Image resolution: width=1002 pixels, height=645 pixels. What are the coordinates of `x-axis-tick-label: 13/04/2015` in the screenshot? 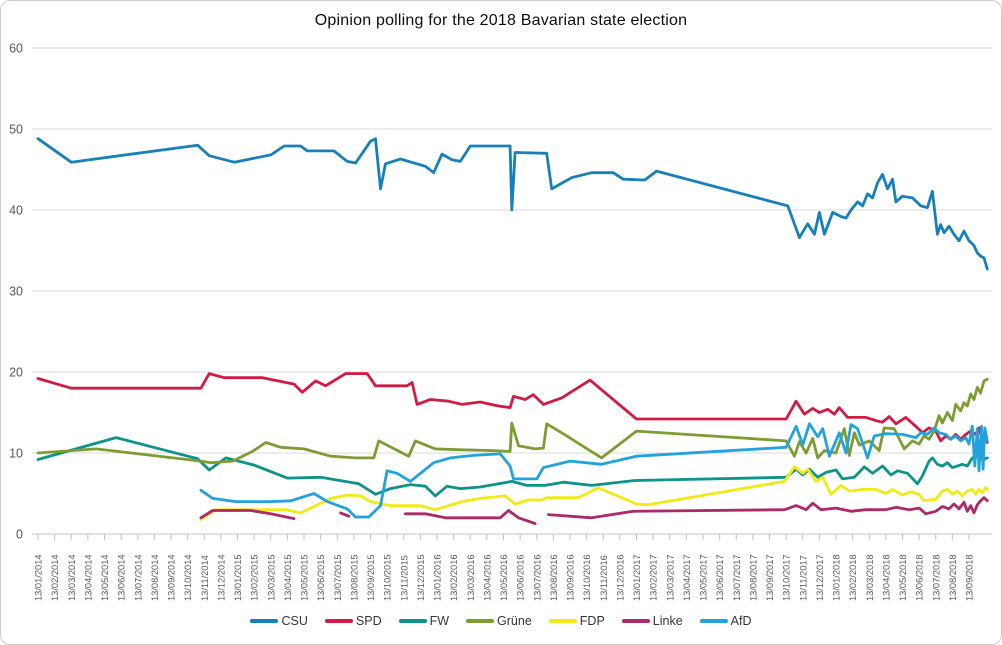 It's located at (288, 577).